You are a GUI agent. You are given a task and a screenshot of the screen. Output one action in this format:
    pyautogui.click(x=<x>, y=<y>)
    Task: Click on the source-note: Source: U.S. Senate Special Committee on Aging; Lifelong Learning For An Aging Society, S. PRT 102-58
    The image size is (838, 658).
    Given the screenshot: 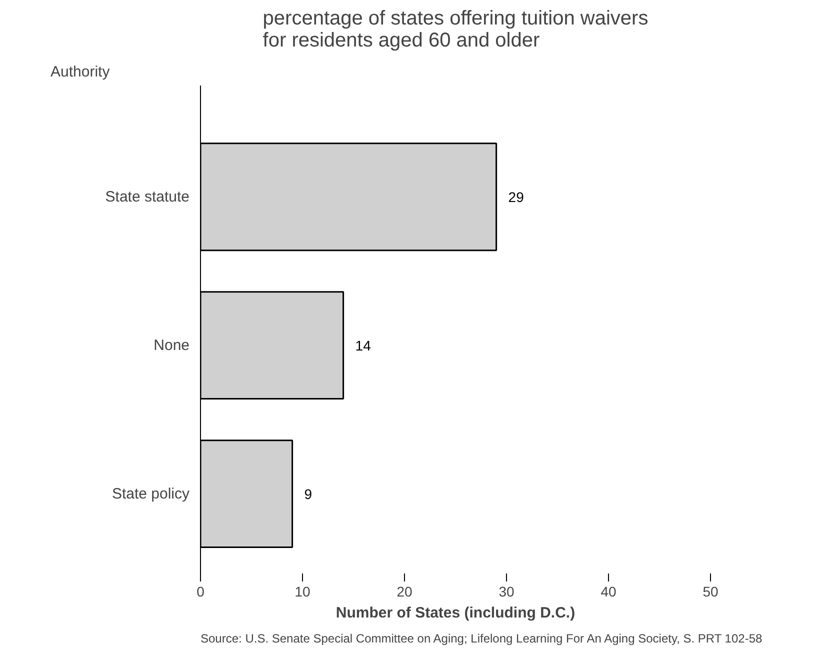 What is the action you would take?
    pyautogui.click(x=481, y=639)
    